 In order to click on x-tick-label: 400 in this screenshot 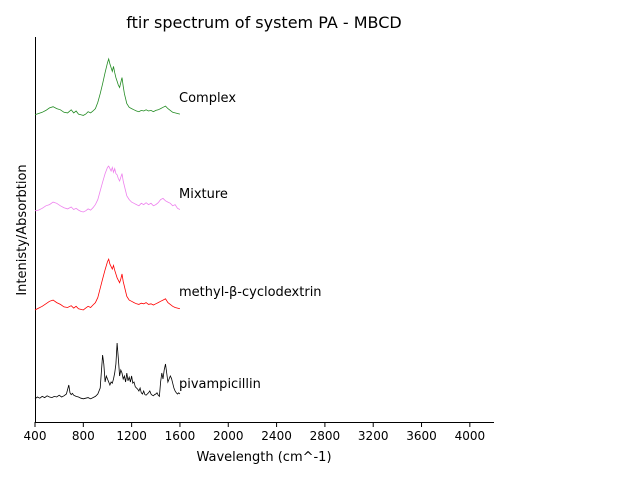, I will do `click(35, 436)`.